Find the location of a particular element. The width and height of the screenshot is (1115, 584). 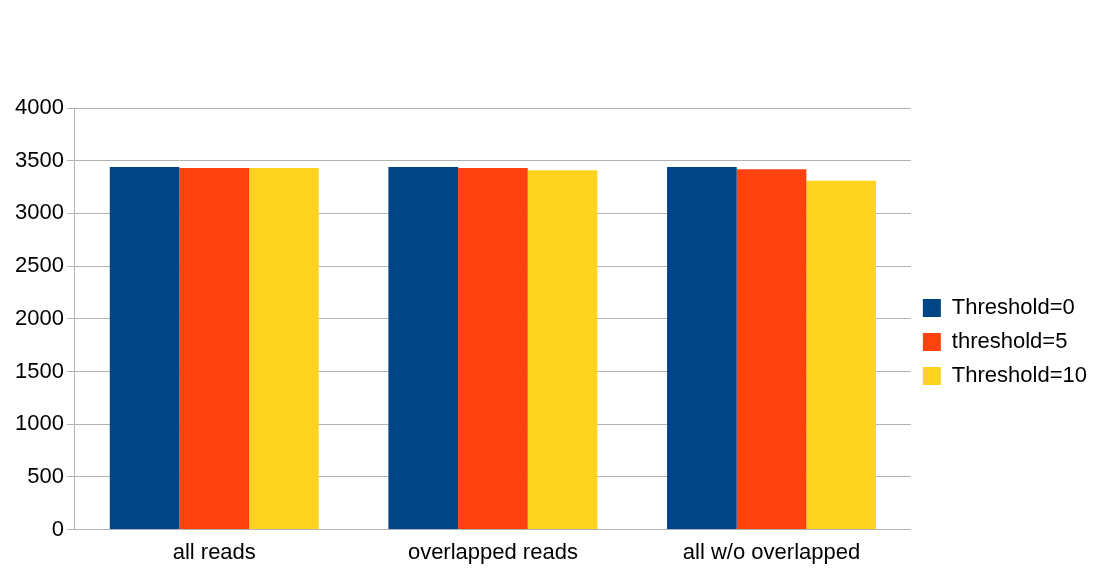

y-tick-label: 3000 is located at coordinates (39, 212).